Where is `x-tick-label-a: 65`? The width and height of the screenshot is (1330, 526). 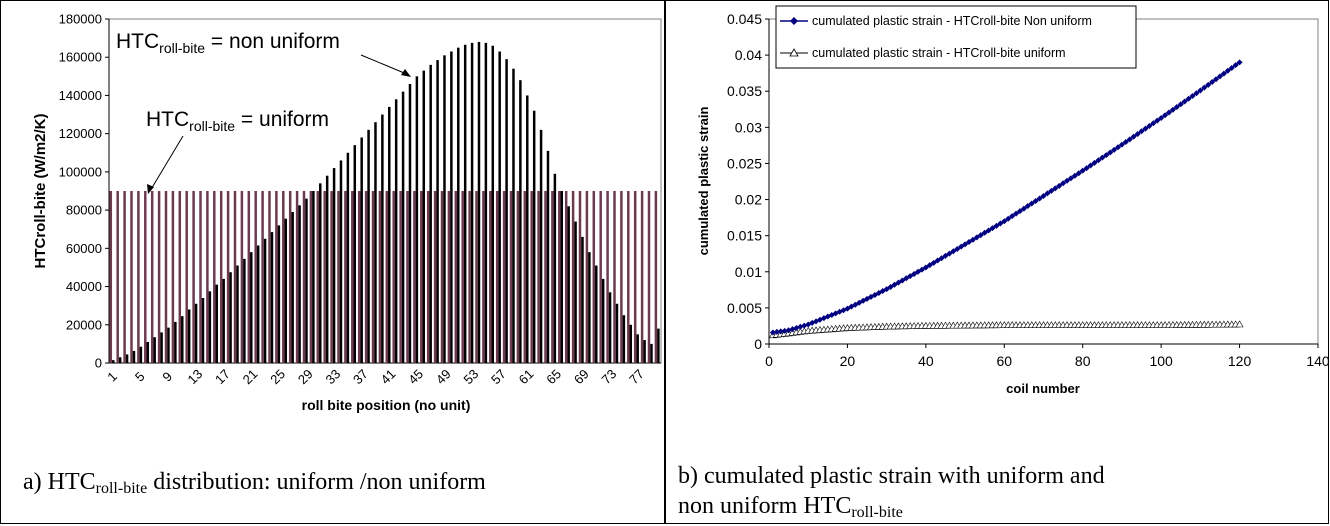
x-tick-label-a: 65 is located at coordinates (553, 376).